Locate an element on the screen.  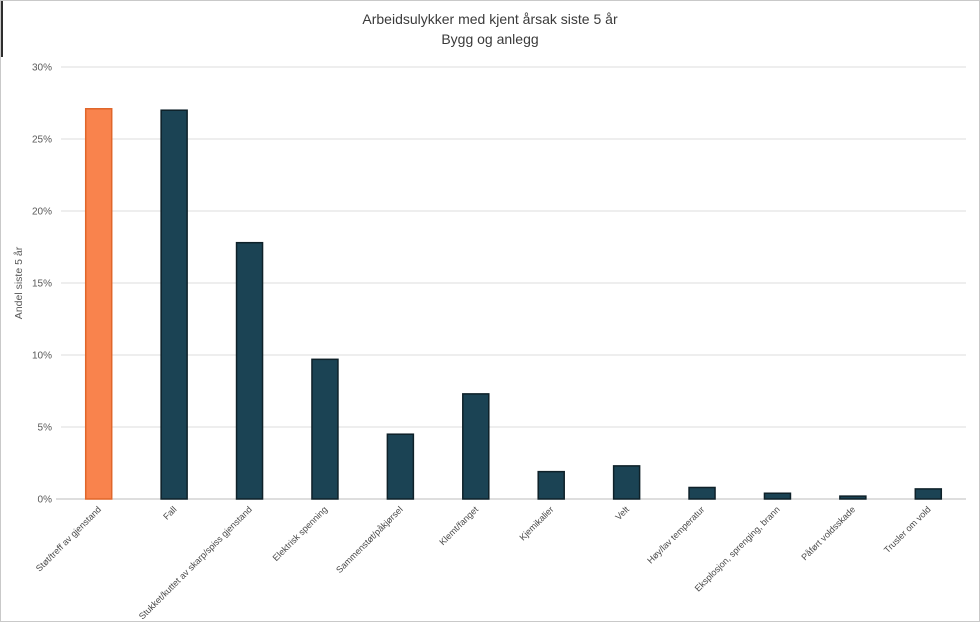
x-tick-label: Klemt/fanget is located at coordinates (458, 525).